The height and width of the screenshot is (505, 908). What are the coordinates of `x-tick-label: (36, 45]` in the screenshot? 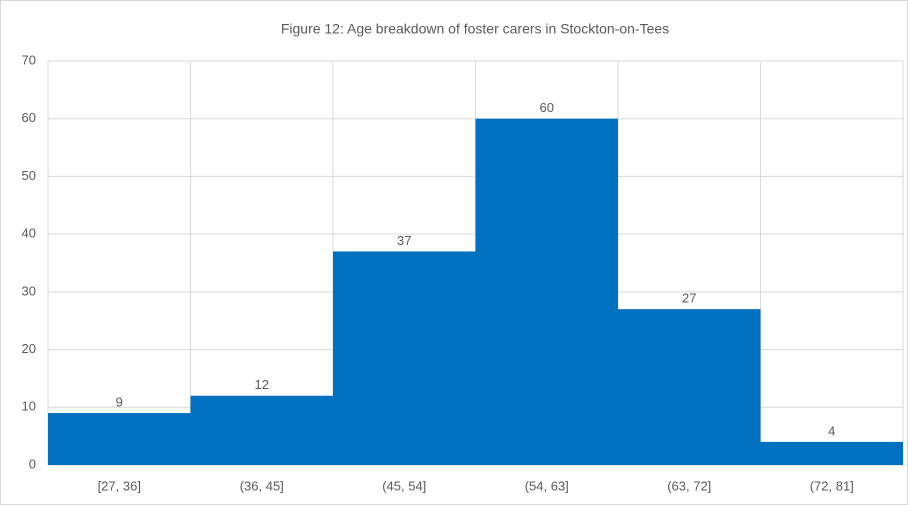 It's located at (262, 485).